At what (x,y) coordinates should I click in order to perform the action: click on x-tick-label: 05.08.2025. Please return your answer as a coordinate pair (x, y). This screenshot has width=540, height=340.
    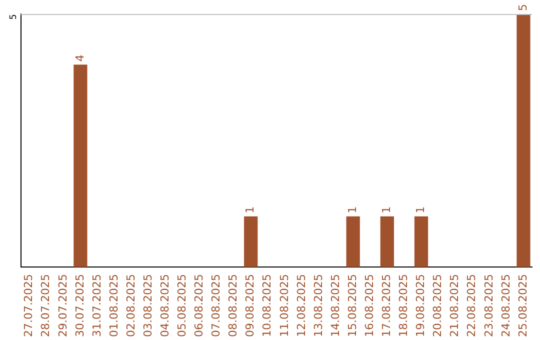
    Looking at the image, I should click on (182, 306).